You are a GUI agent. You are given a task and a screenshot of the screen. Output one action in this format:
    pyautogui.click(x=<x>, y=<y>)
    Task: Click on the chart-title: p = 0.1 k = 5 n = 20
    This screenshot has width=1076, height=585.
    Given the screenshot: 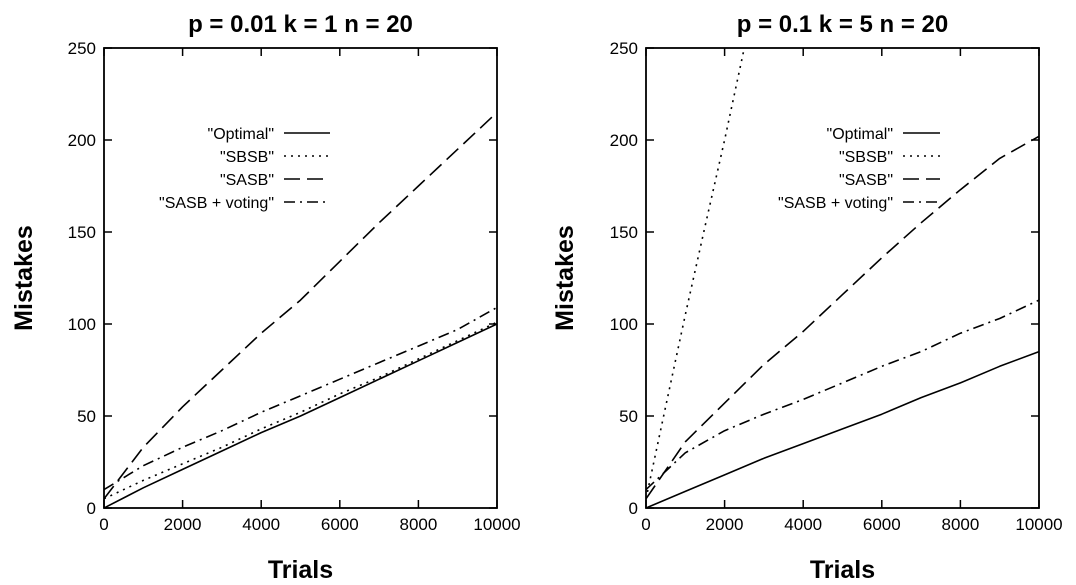 What is the action you would take?
    pyautogui.click(x=842, y=24)
    